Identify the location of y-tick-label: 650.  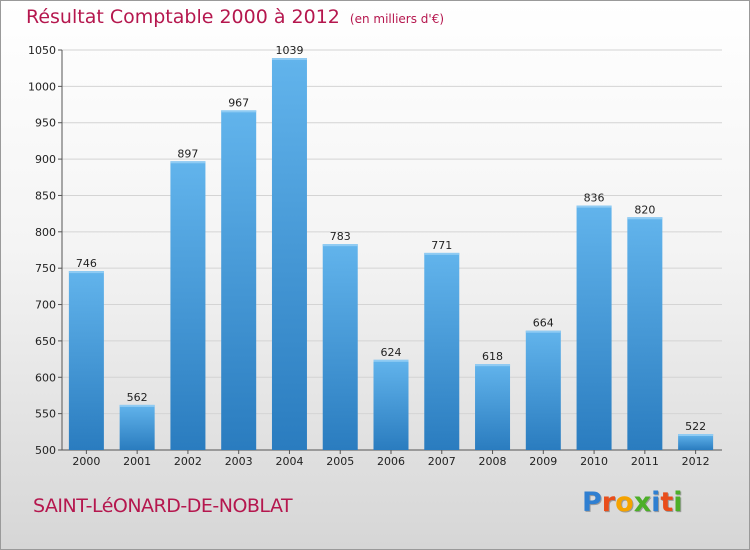
(45, 341).